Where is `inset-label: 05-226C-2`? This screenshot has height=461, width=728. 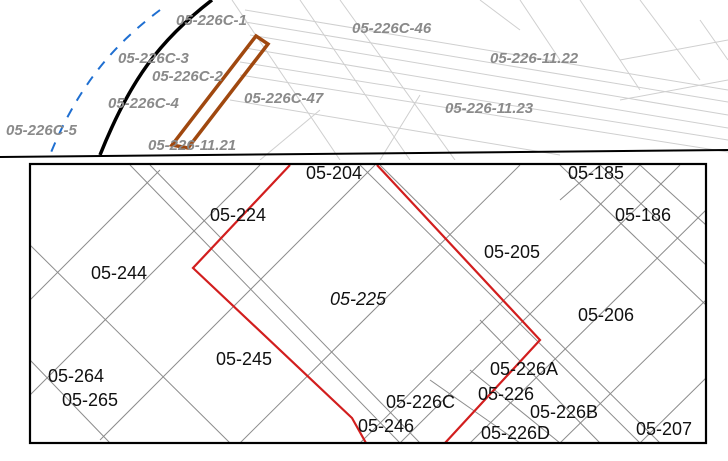
inset-label: 05-226C-2 is located at coordinates (187, 76).